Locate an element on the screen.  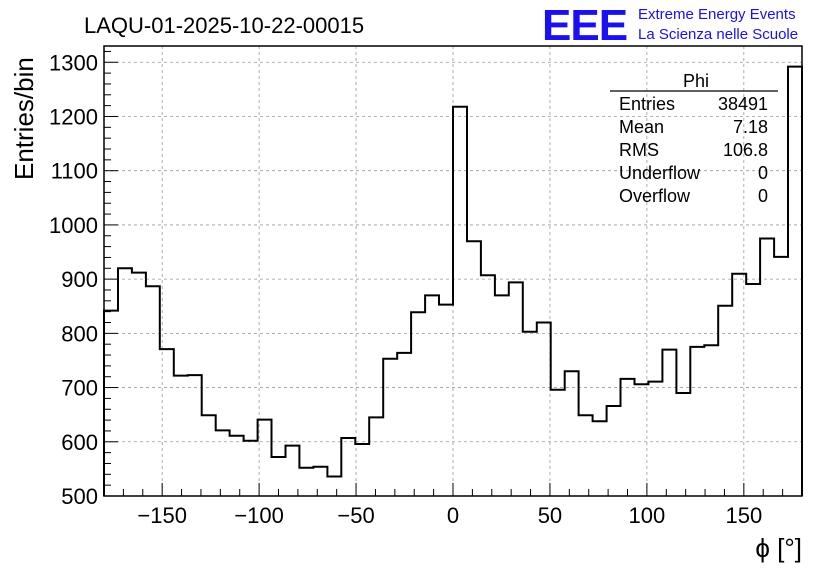
chart-title: LAQU-01-2025-10-22-00015 is located at coordinates (224, 25).